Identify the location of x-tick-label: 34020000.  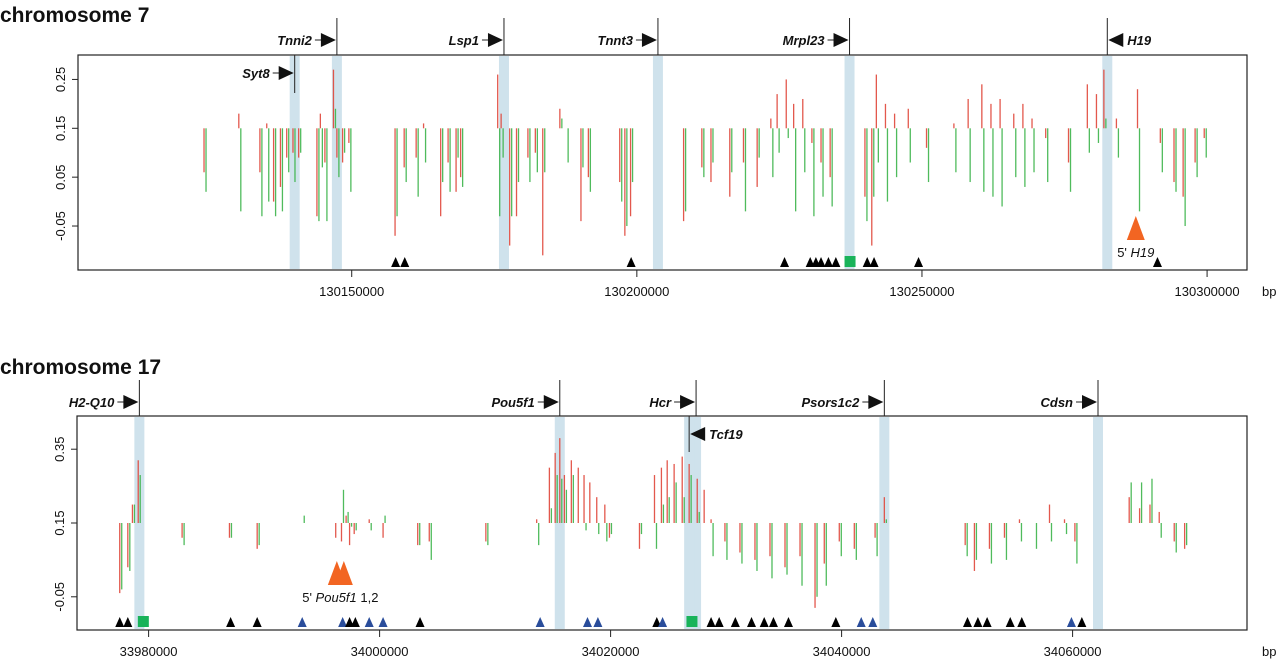
(611, 651).